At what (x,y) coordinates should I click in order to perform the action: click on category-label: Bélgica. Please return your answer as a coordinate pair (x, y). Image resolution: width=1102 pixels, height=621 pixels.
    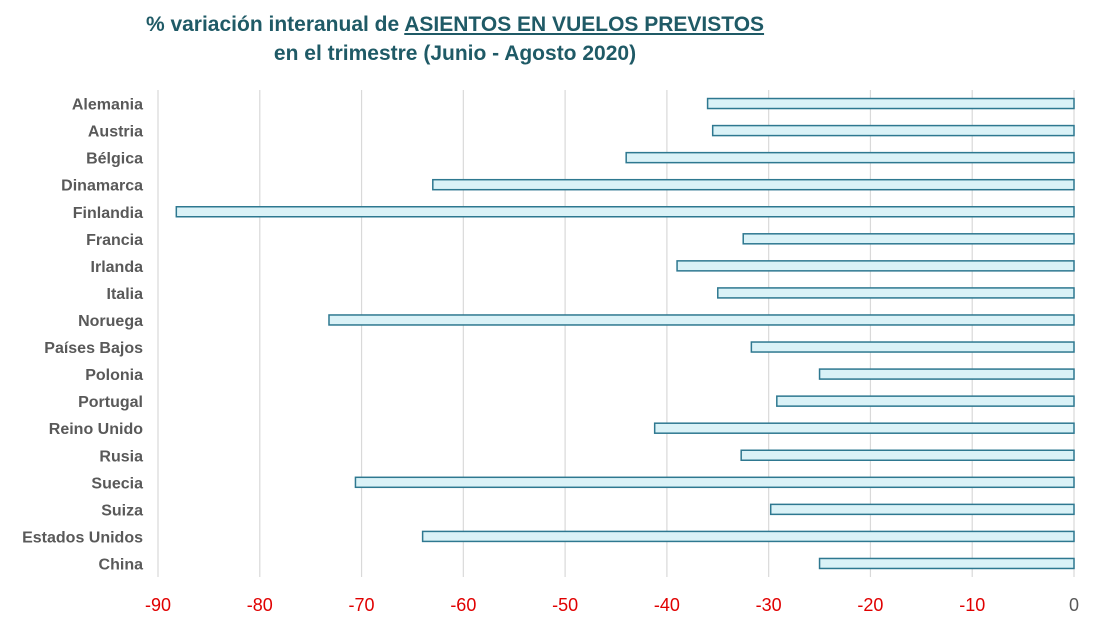
    Looking at the image, I should click on (114, 159).